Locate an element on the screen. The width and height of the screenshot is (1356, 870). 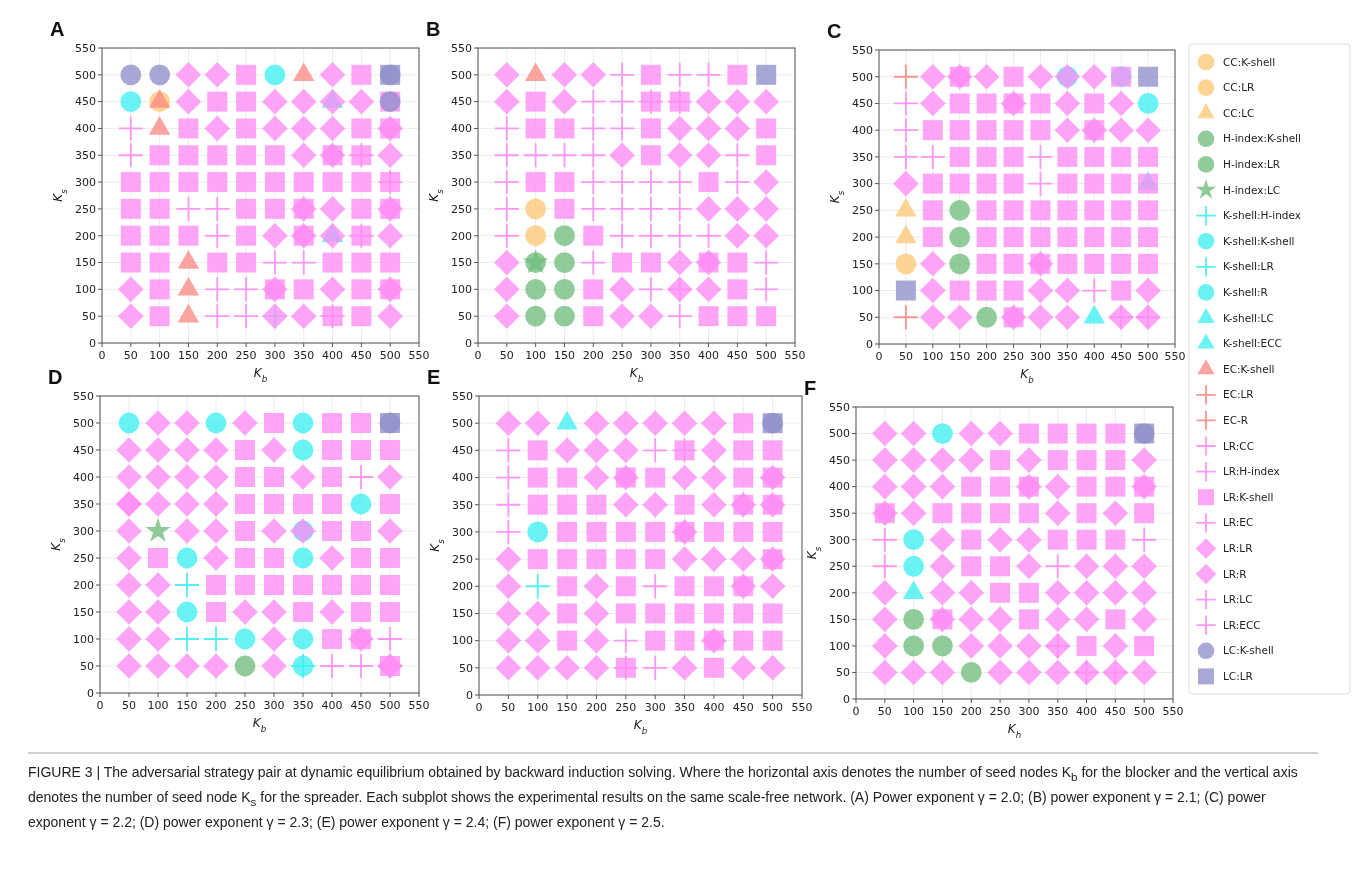
legend-label: LR:EC is located at coordinates (1238, 522).